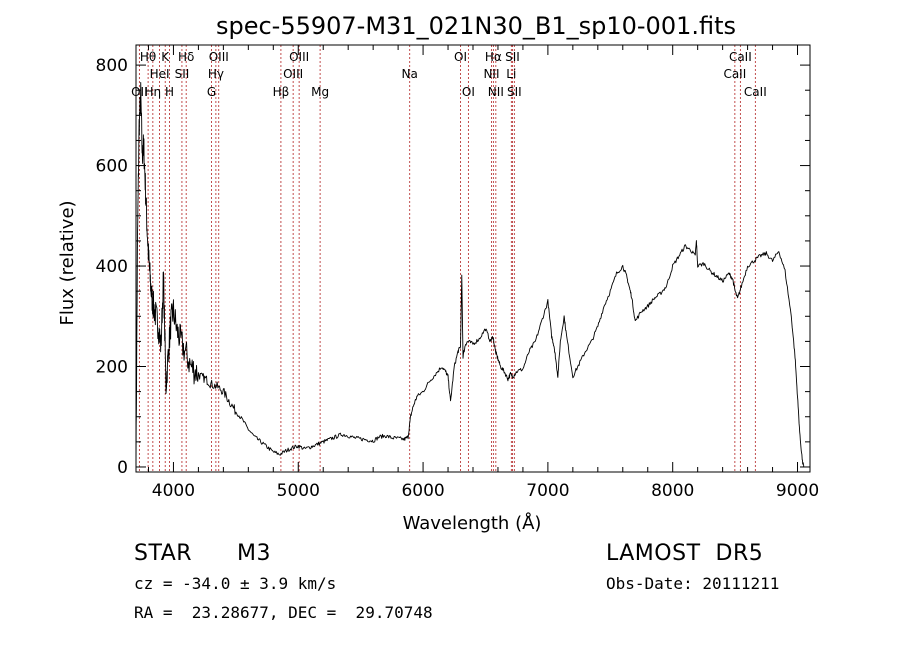  What do you see at coordinates (148, 57) in the screenshot?
I see `line-marker-label: Hθ` at bounding box center [148, 57].